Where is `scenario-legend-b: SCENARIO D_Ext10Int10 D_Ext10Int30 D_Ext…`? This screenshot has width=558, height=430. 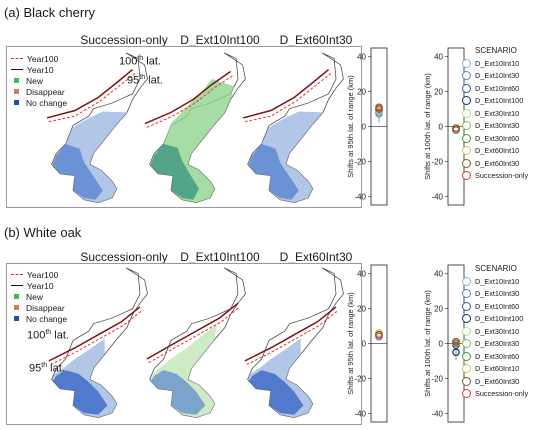 scenario-legend-b: SCENARIO D_Ext10Int10 D_Ext10Int30 D_Ext… is located at coordinates (495, 332).